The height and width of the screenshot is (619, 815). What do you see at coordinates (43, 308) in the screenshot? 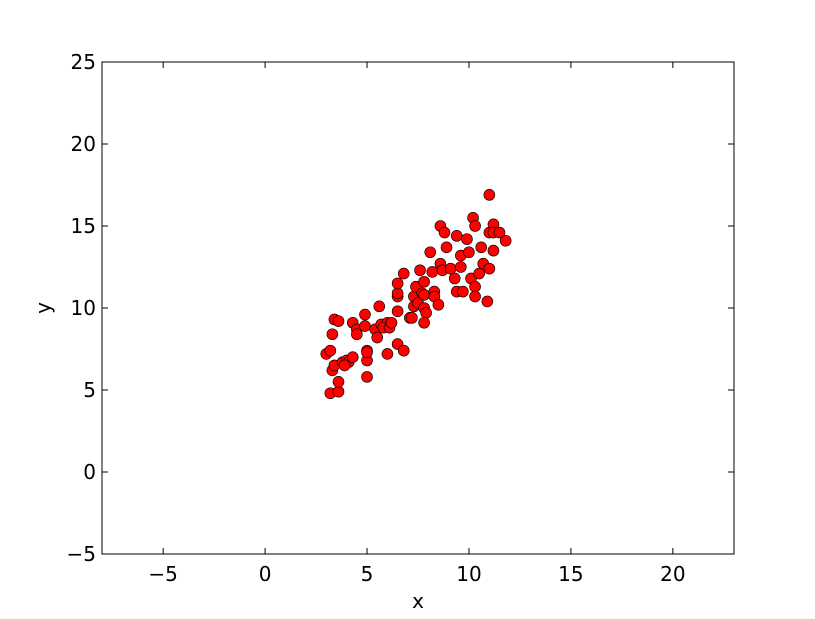
I see `y-axis-label: y` at bounding box center [43, 308].